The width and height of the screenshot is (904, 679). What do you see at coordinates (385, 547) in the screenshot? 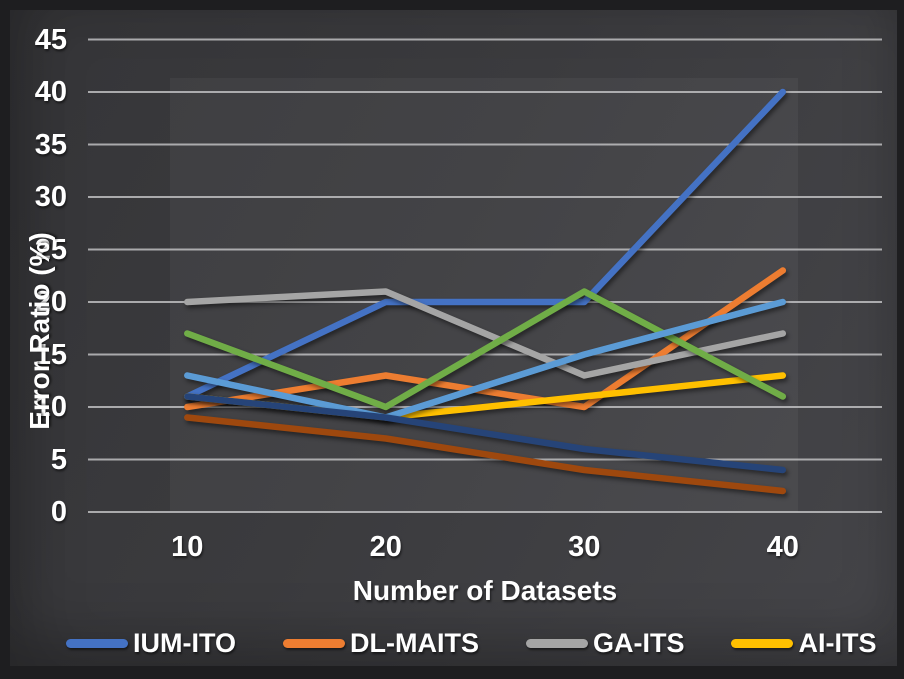
I see `x-tick-label: 20` at bounding box center [385, 547].